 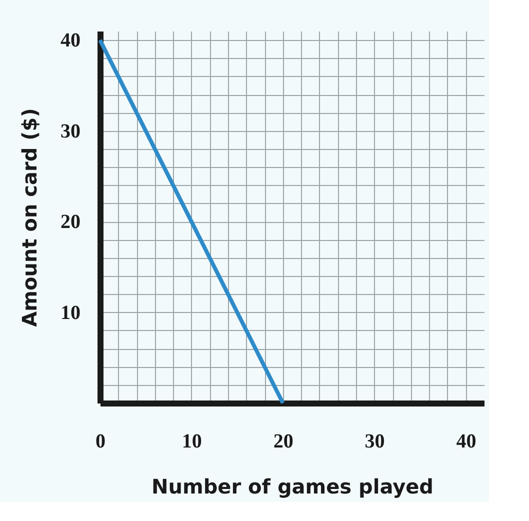 What do you see at coordinates (70, 222) in the screenshot?
I see `y-tick-label: 20` at bounding box center [70, 222].